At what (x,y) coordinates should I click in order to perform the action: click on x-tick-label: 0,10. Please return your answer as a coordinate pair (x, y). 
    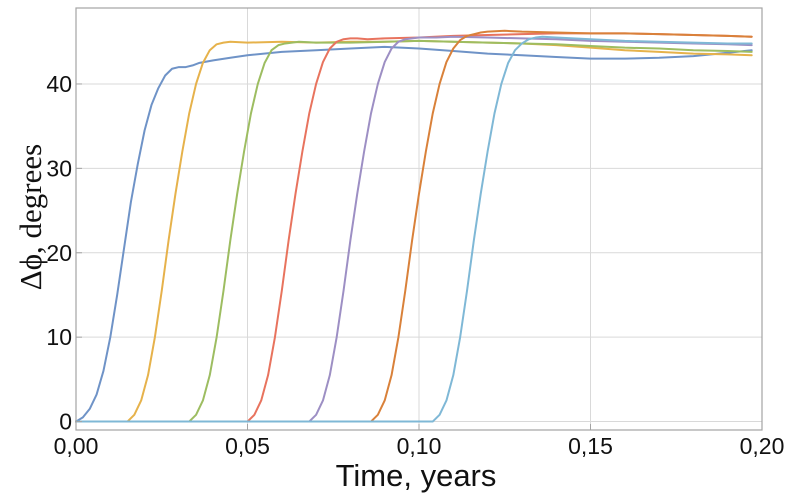
    Looking at the image, I should click on (419, 446).